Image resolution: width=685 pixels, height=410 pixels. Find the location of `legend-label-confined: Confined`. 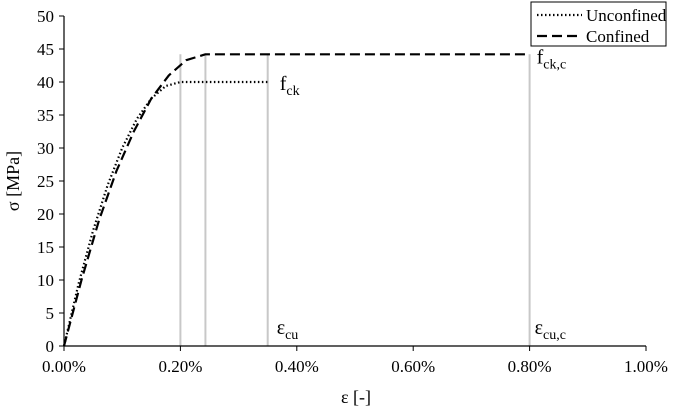

legend-label-confined: Confined is located at coordinates (618, 36).